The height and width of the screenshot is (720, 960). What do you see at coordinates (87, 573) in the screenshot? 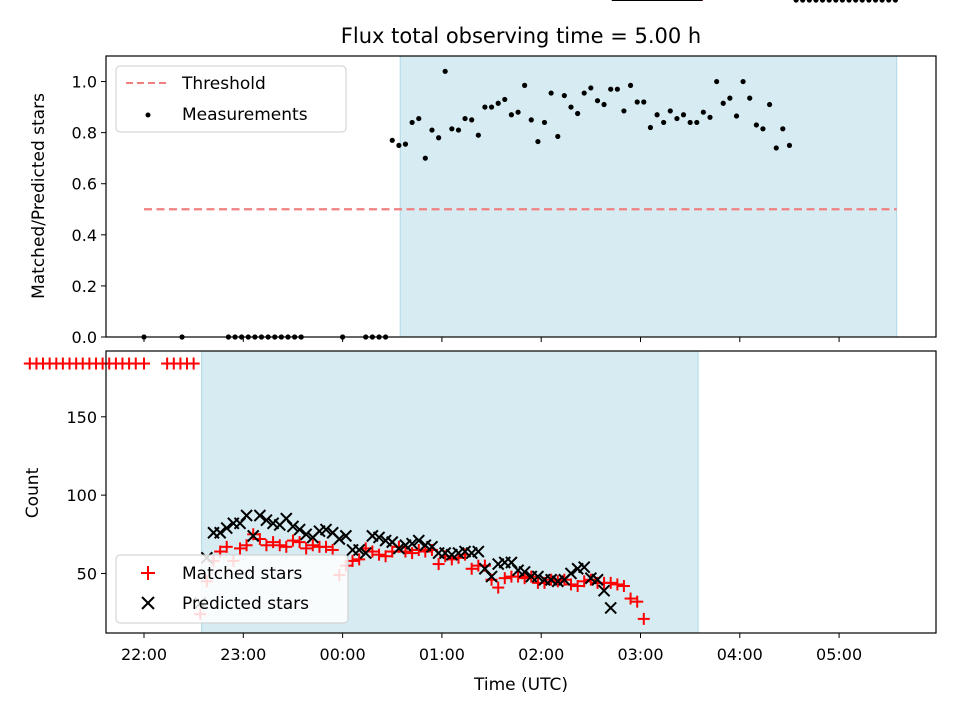
I see `count-y-tick-label: 50` at bounding box center [87, 573].